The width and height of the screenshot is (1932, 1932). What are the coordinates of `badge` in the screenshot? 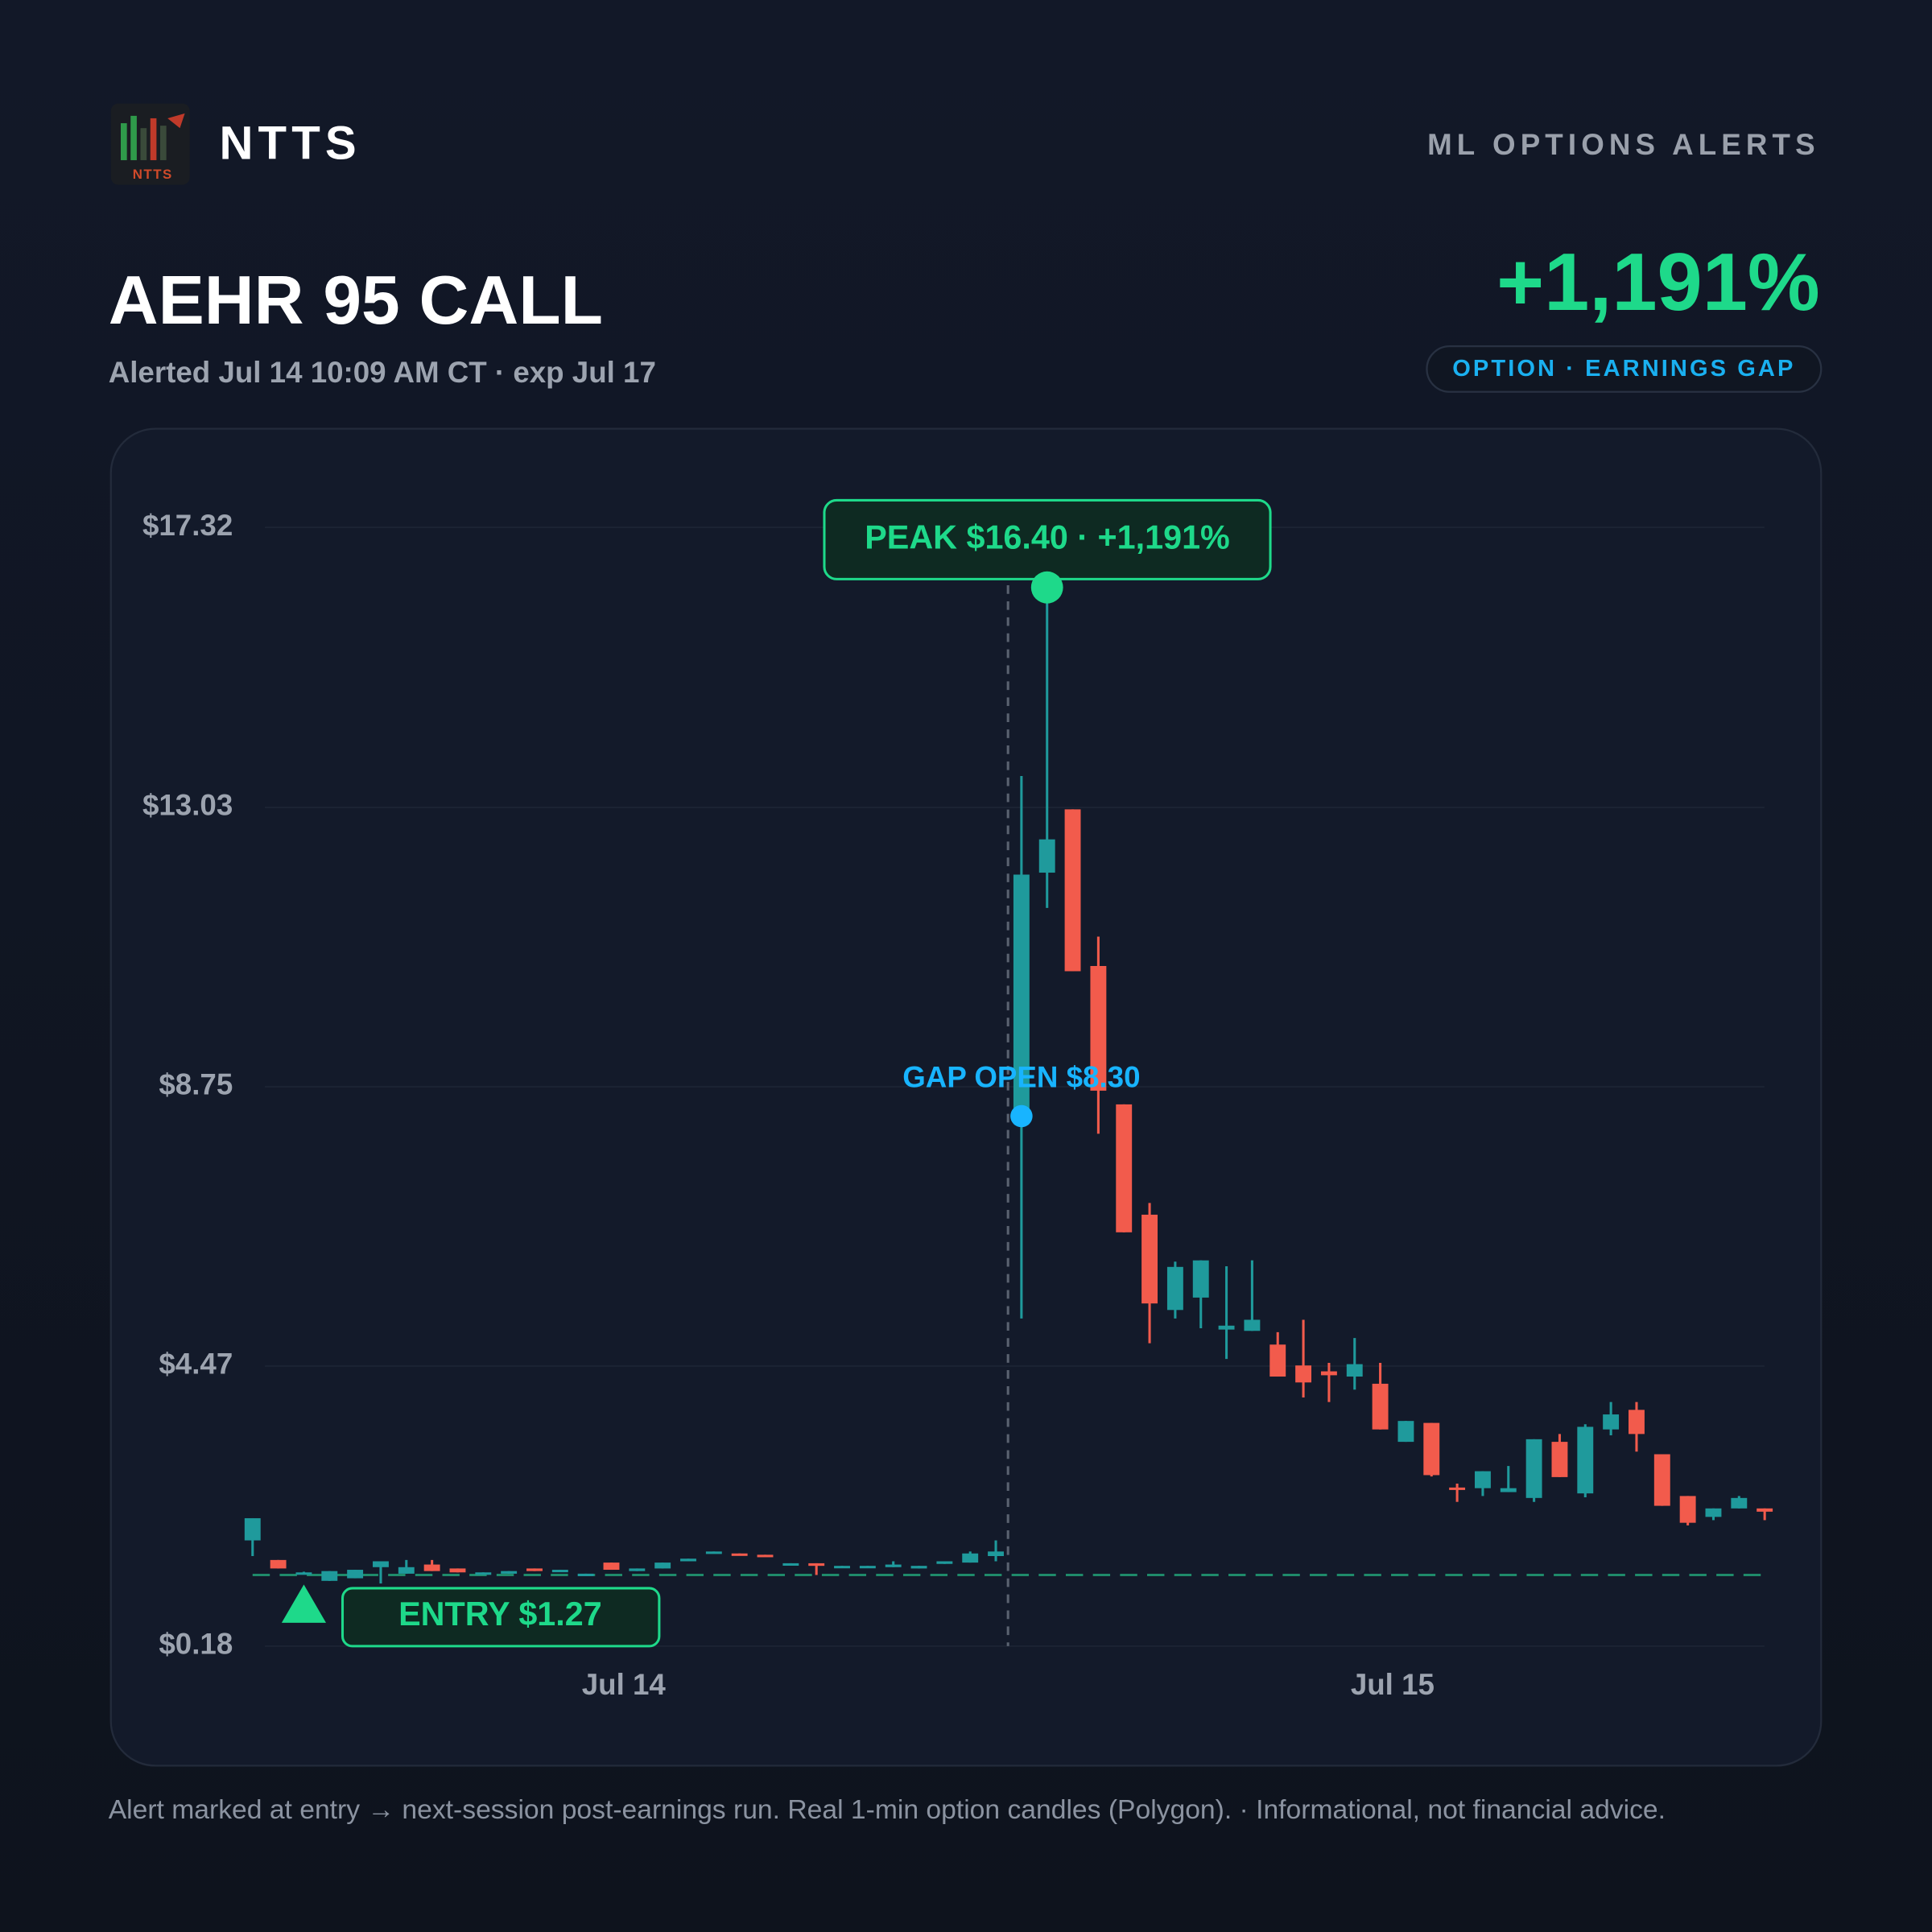 It's located at (1624, 369).